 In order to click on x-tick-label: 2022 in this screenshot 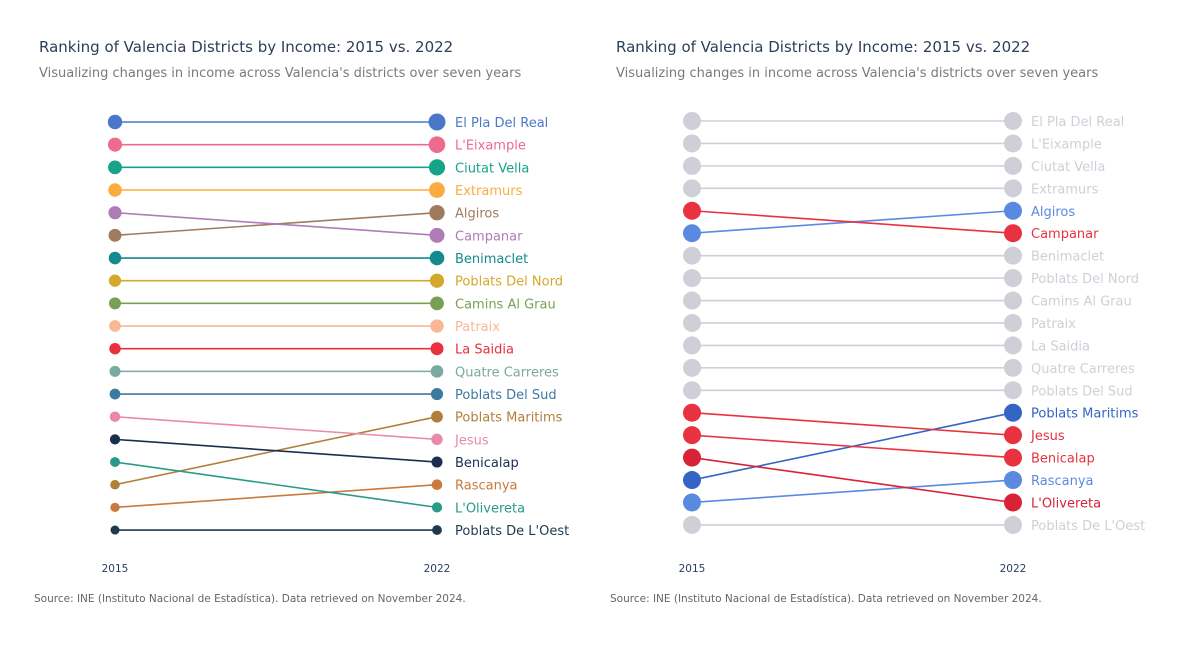, I will do `click(1013, 569)`.